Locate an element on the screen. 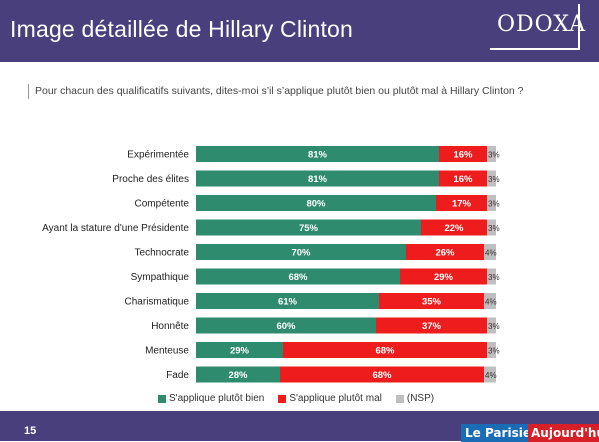  data-label-mal: 17% is located at coordinates (462, 204).